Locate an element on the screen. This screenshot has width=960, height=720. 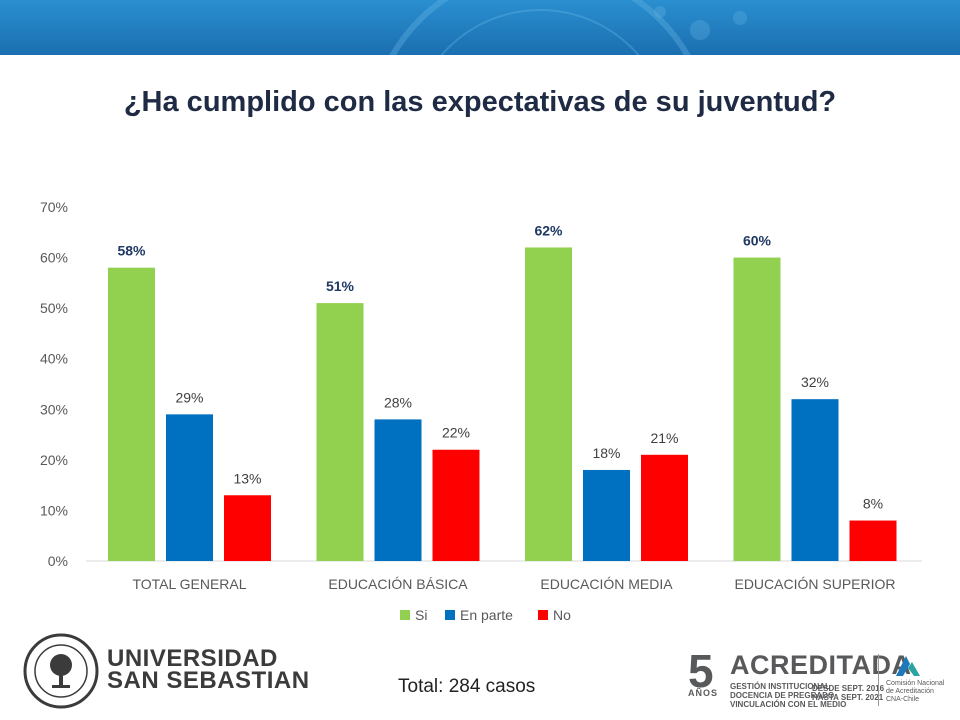
data-label: 8% is located at coordinates (873, 504).